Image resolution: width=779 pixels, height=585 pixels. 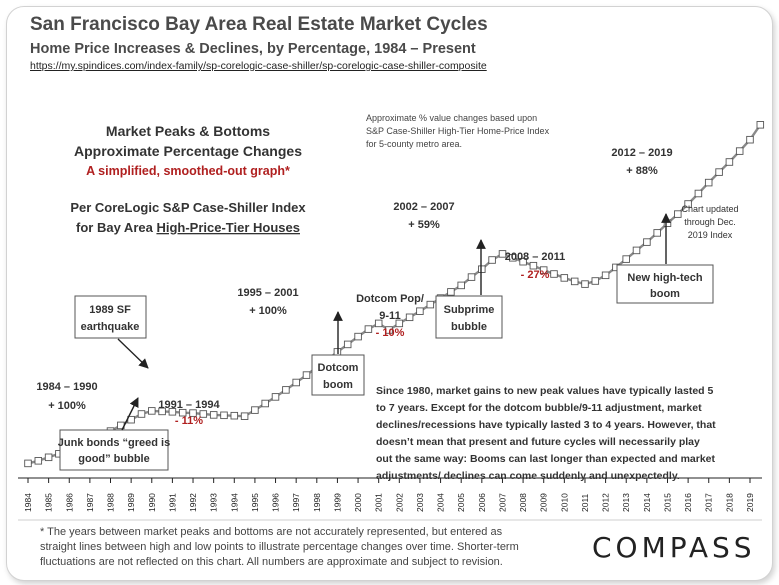 I want to click on x-tick-label: 1990, so click(x=152, y=502).